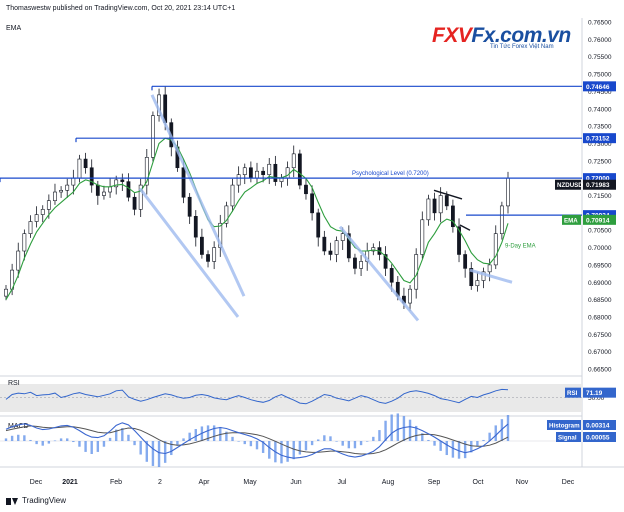  Describe the element at coordinates (600, 196) in the screenshot. I see `price-tick-label: 0.71500` at that location.